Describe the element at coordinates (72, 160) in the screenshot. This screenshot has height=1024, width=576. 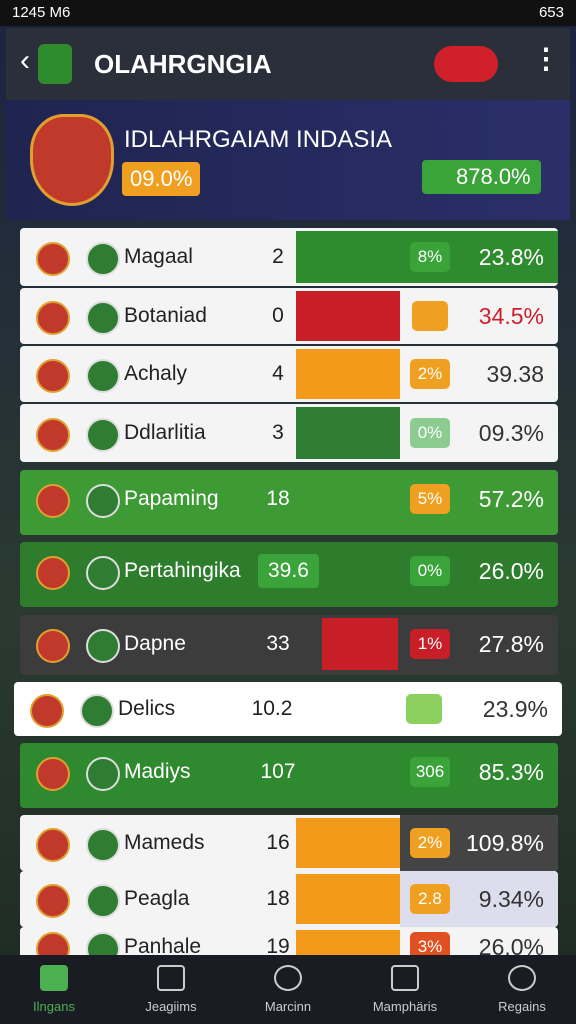
I see `hero-crest` at that location.